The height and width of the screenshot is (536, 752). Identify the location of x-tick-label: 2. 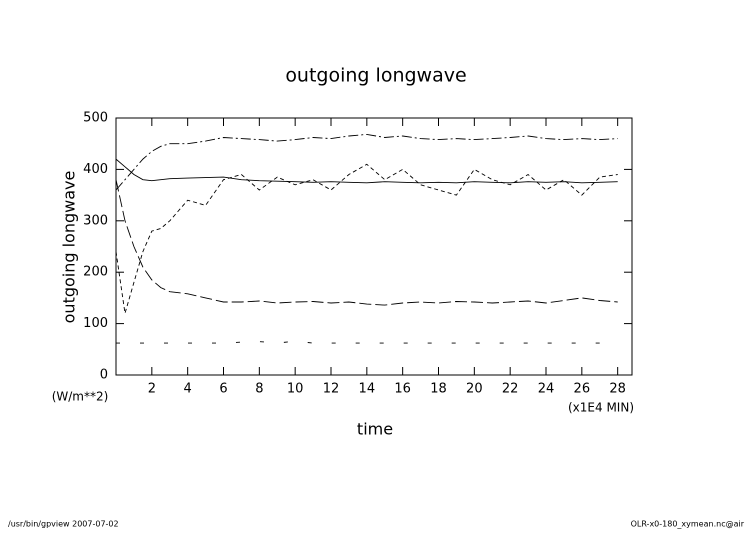
(152, 389).